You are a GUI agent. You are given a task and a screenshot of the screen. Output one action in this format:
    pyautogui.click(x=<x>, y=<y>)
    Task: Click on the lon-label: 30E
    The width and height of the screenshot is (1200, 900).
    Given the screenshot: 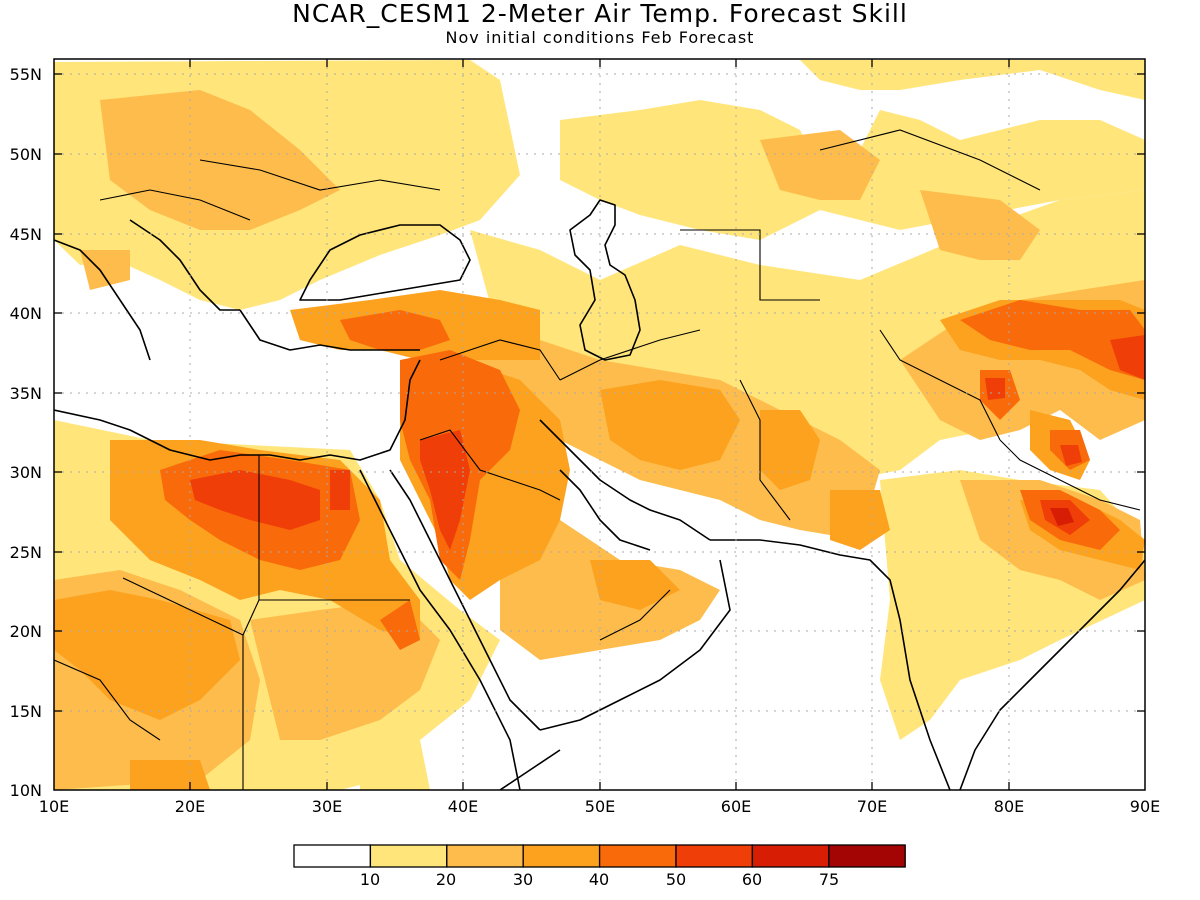 What is the action you would take?
    pyautogui.click(x=327, y=806)
    